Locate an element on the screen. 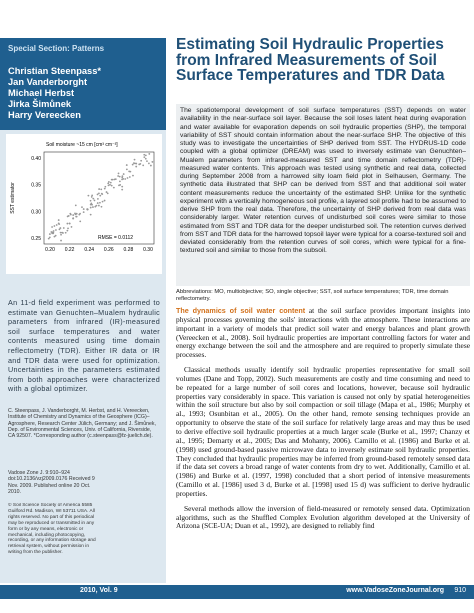 The image size is (474, 613). journal-url: www.VadoseZoneJournal.org is located at coordinates (395, 590).